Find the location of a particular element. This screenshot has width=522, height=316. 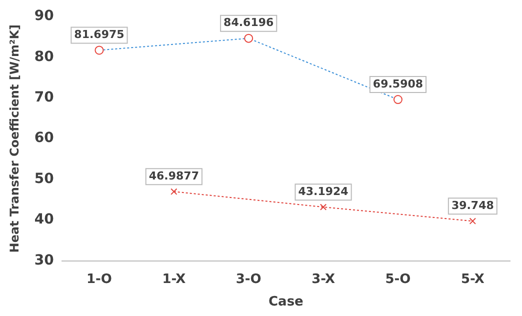

data-label: 43.1924 is located at coordinates (323, 191).